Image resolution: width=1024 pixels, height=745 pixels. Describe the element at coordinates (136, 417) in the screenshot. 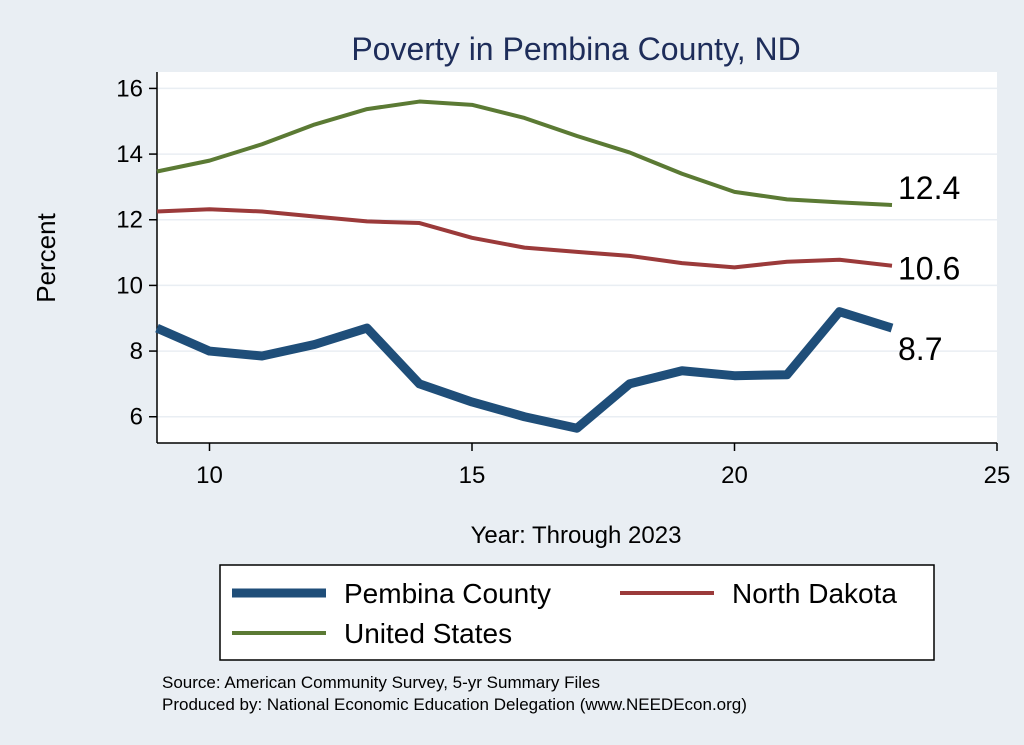

I see `y-tick-label: 6` at that location.